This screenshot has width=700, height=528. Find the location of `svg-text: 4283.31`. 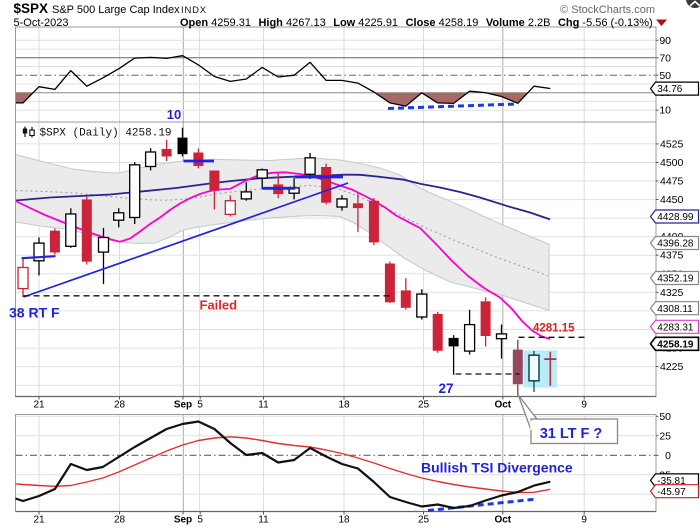

svg-text: 4283.31 is located at coordinates (675, 327).